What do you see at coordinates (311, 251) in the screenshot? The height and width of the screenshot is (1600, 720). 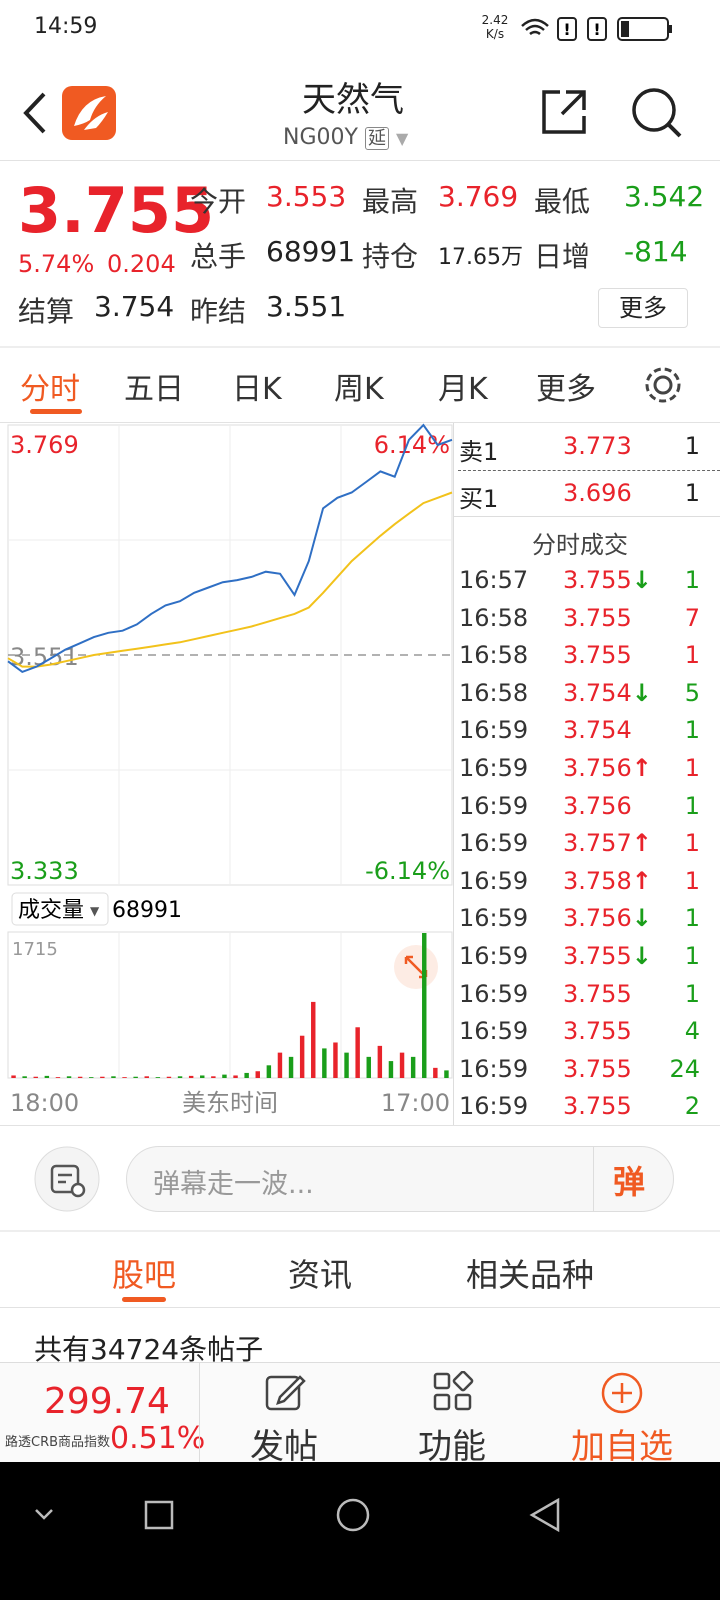 I see `quote-value: 68991` at bounding box center [311, 251].